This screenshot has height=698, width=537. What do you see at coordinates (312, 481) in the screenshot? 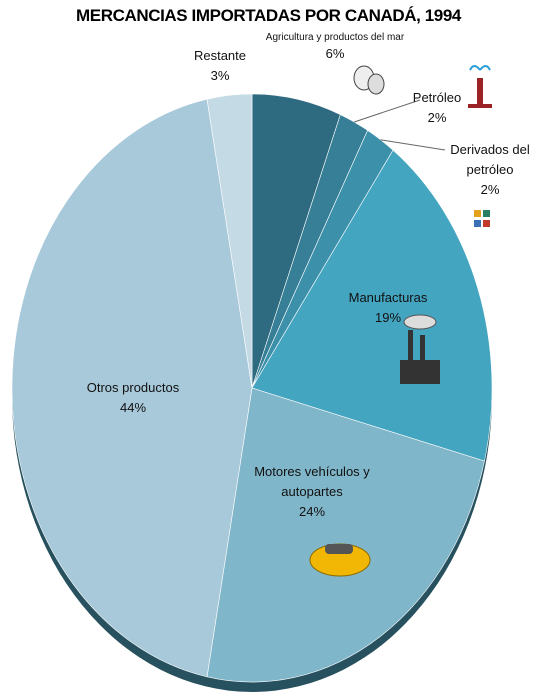
I see `category-label: Motores vehículos y autopartes` at bounding box center [312, 481].